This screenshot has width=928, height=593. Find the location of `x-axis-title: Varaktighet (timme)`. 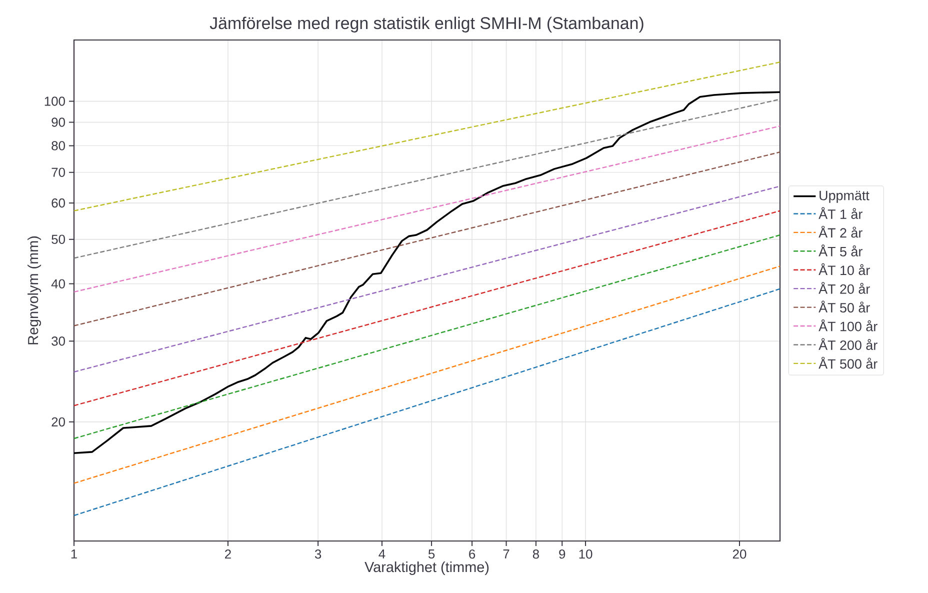

x-axis-title: Varaktighet (timme) is located at coordinates (426, 568).